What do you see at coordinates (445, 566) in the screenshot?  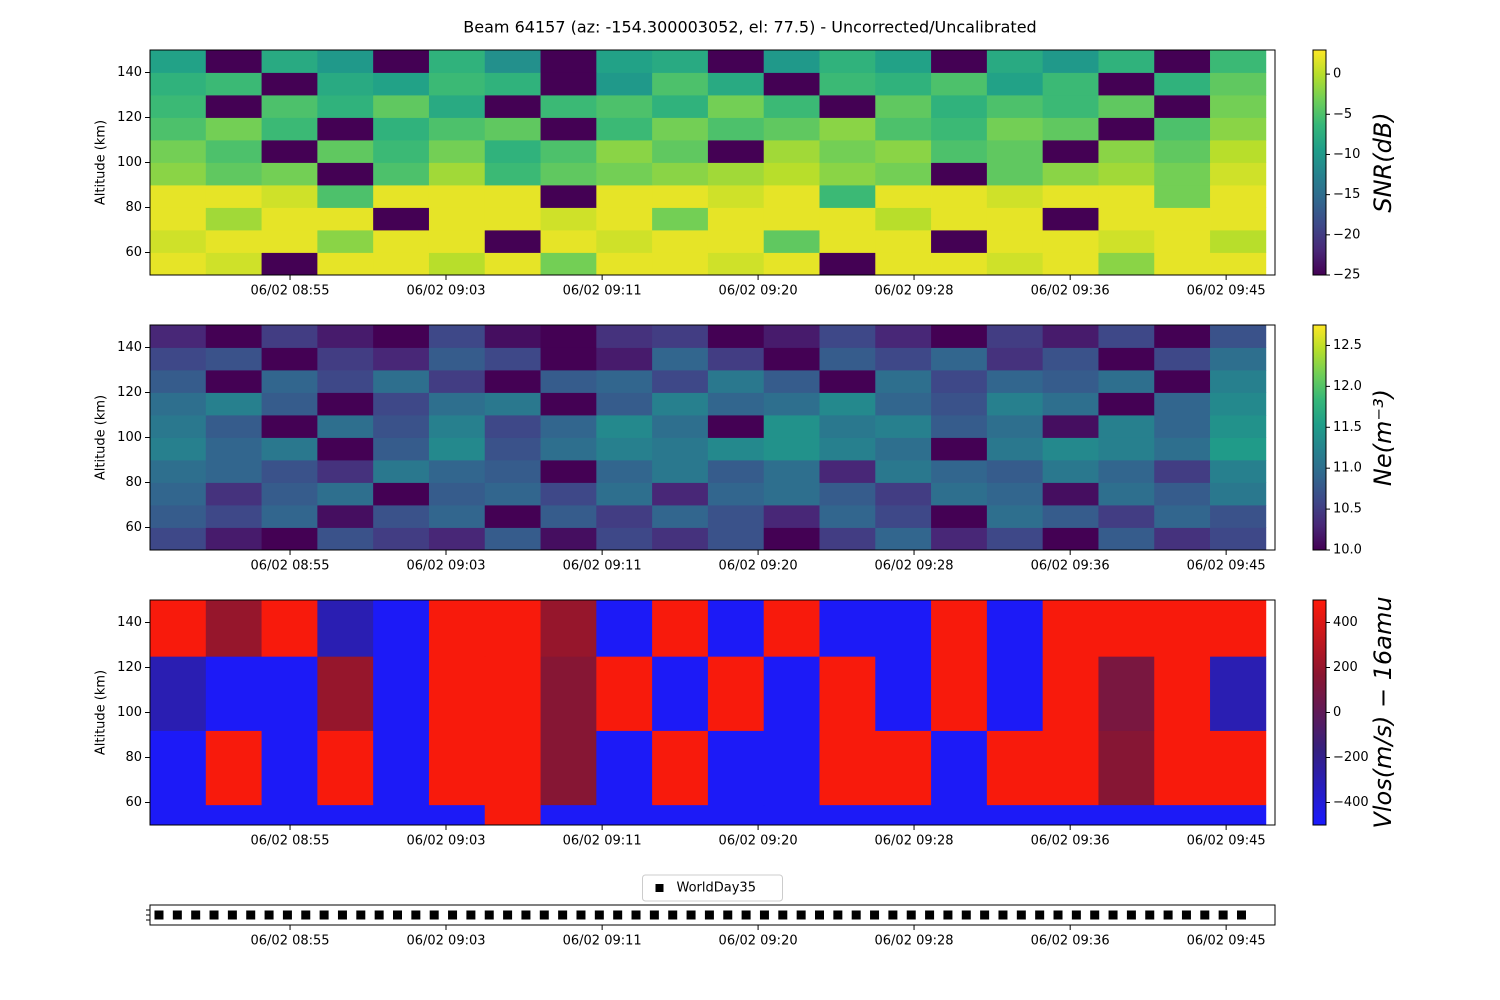 I see `x-tick-label: 06/02 09:03` at bounding box center [445, 566].